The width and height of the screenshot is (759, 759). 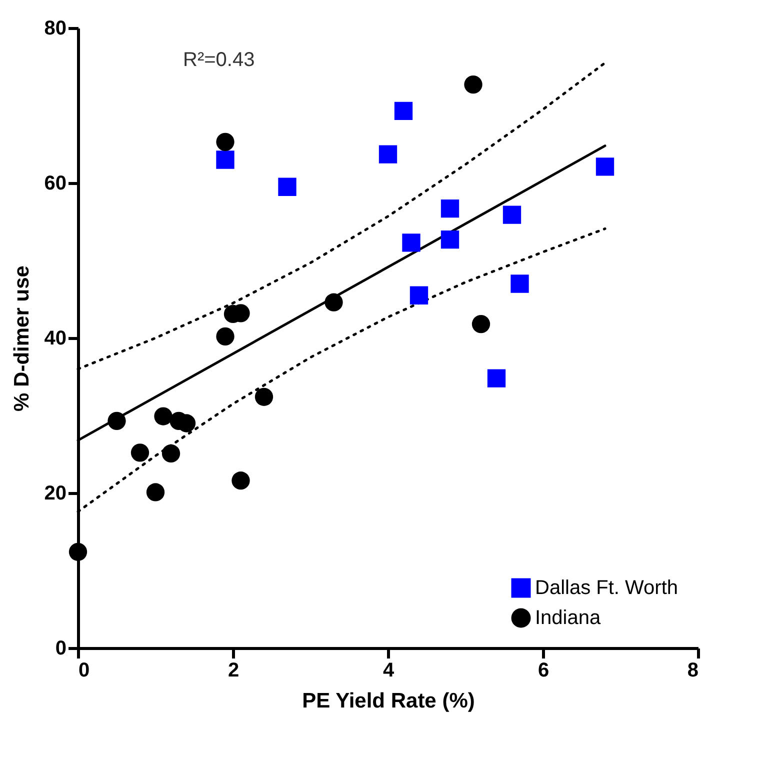 I want to click on legend-label: Dallas Ft. Worth, so click(x=606, y=588).